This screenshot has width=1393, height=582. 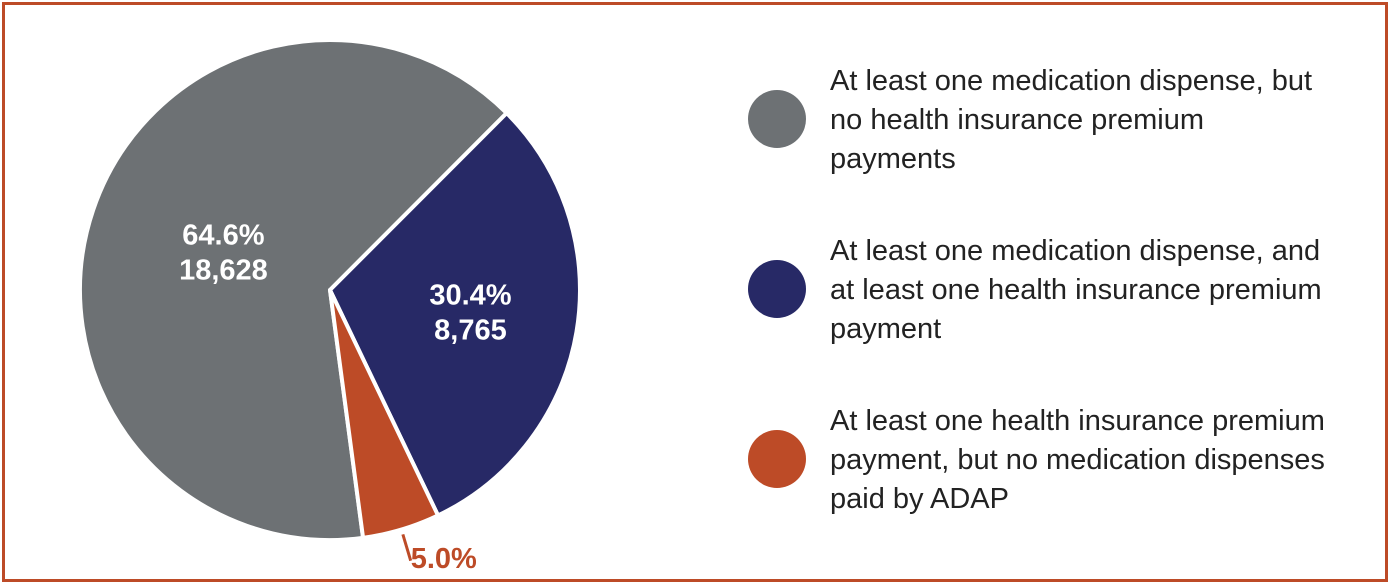 I want to click on count-label: 8,765, so click(x=470, y=331).